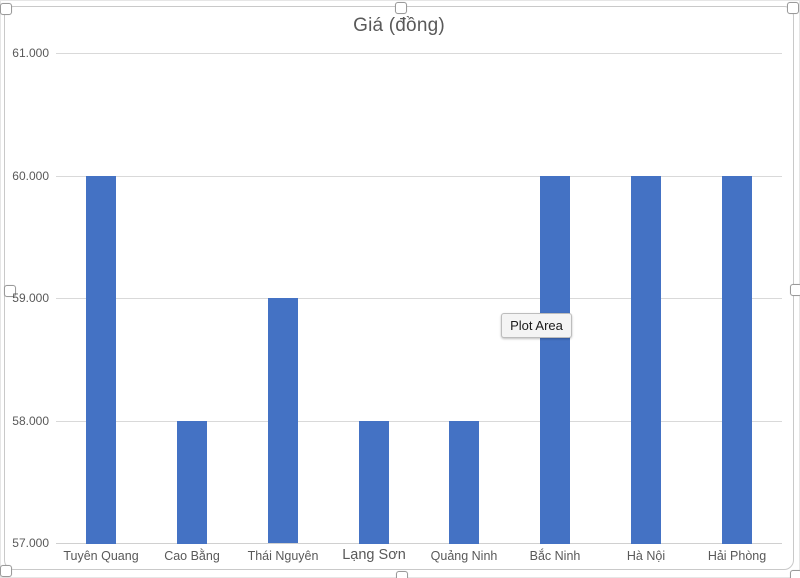  I want to click on x-axis-category-label: Tuyên Quang, so click(101, 556).